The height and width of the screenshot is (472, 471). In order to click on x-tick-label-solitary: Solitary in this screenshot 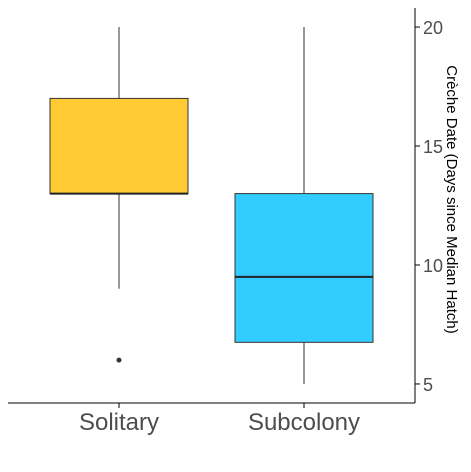, I will do `click(119, 422)`.